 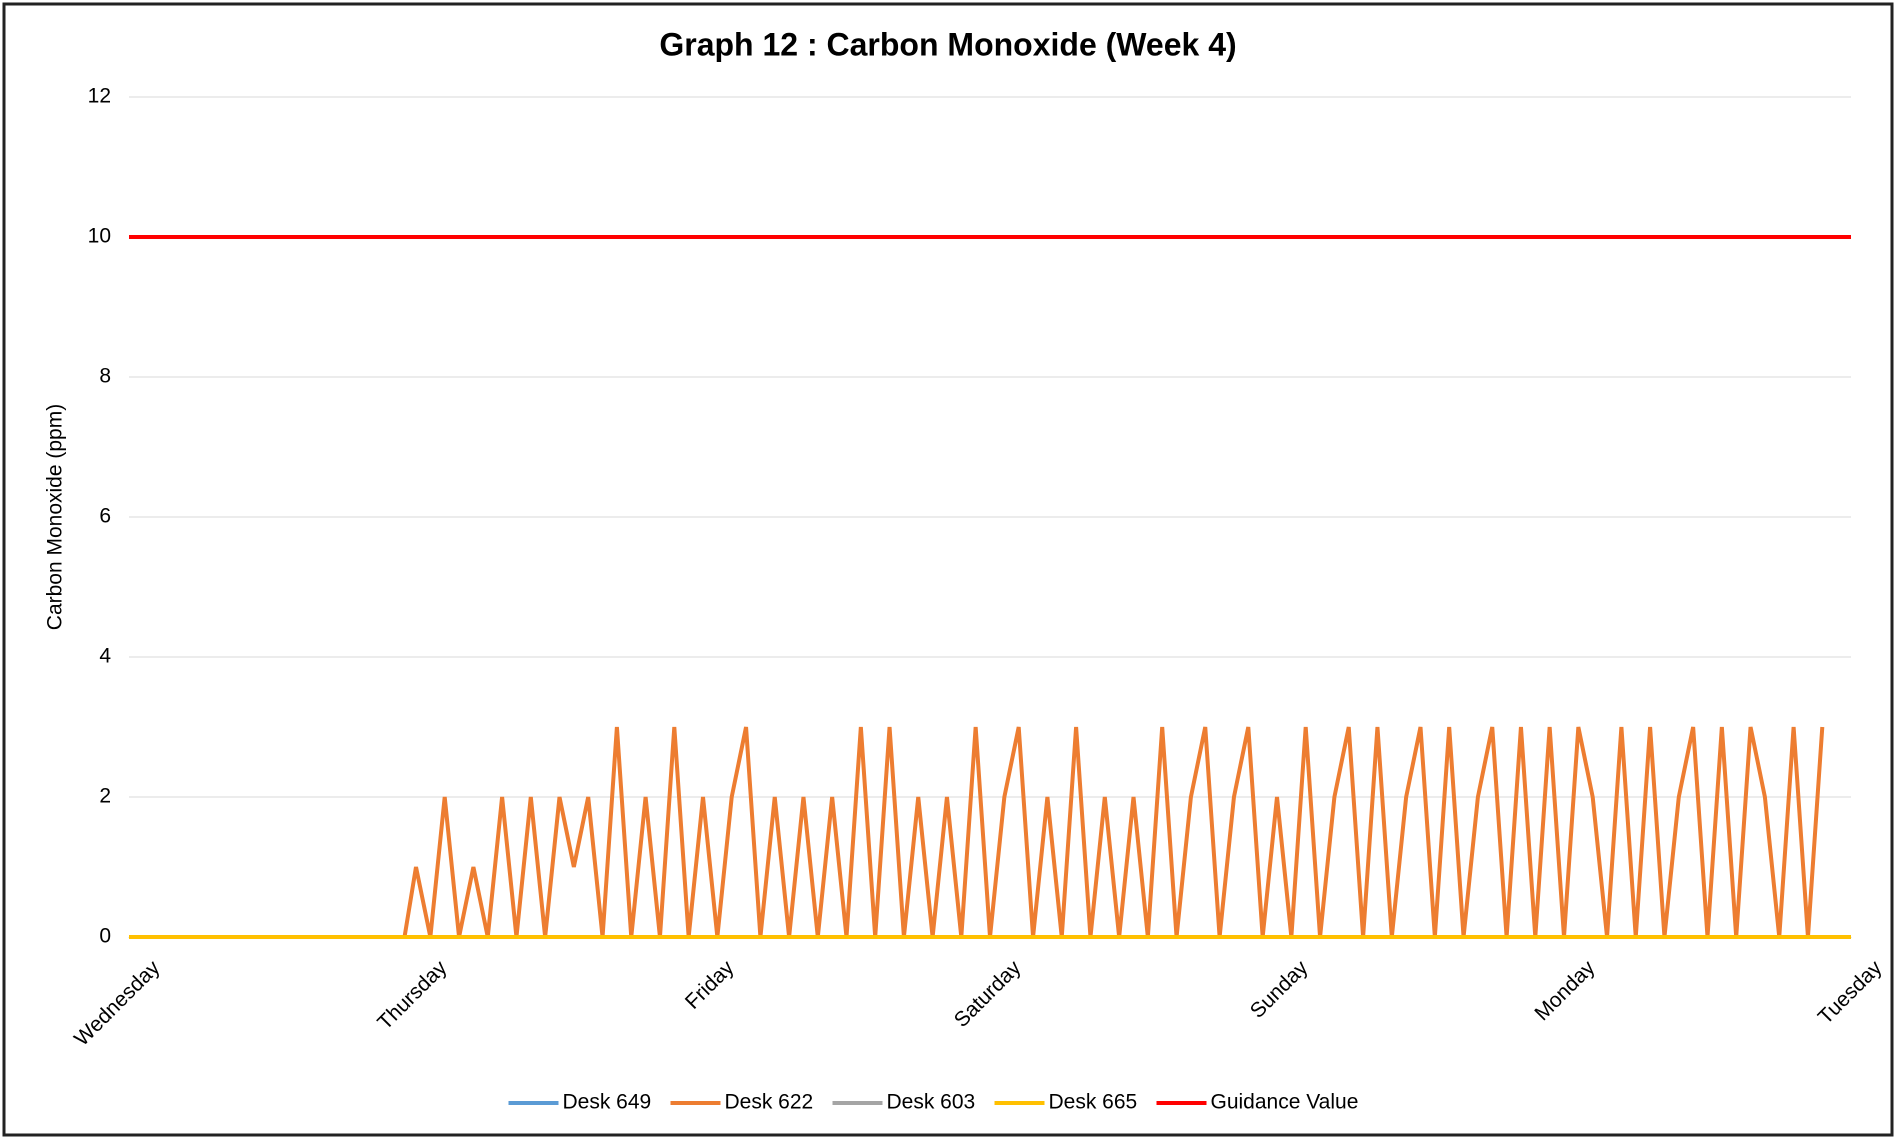 What do you see at coordinates (99, 96) in the screenshot?
I see `y-tick-label: 12` at bounding box center [99, 96].